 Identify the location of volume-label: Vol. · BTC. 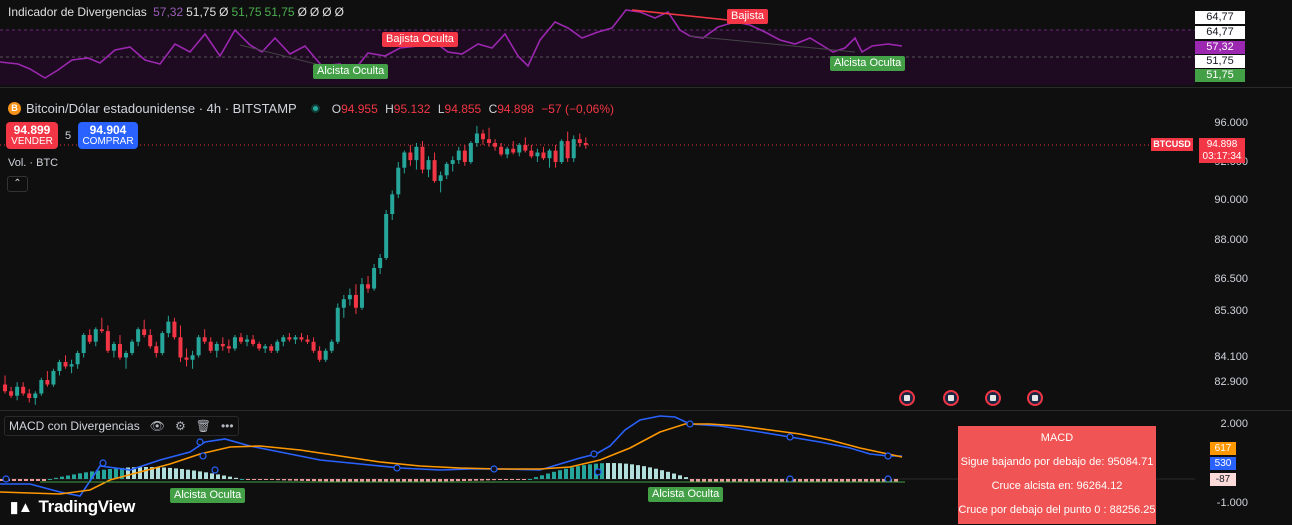
(33, 163).